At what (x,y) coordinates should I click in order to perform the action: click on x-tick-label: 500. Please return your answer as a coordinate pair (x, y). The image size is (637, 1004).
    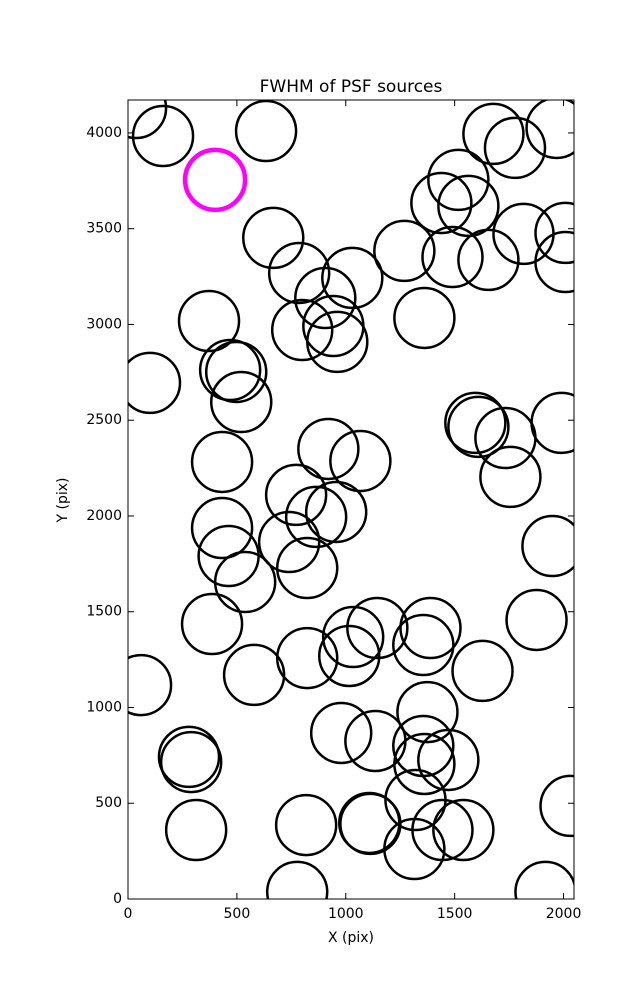
    Looking at the image, I should click on (237, 914).